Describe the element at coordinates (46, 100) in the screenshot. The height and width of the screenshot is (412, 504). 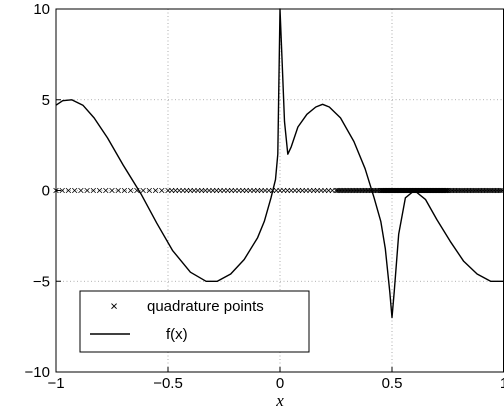
I see `y-tick-label: 5` at that location.